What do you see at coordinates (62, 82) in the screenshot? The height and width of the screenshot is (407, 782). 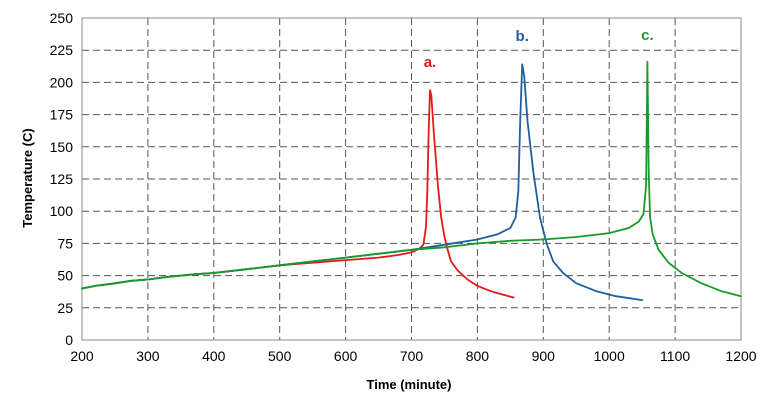 I see `y-tick-label: 200` at bounding box center [62, 82].